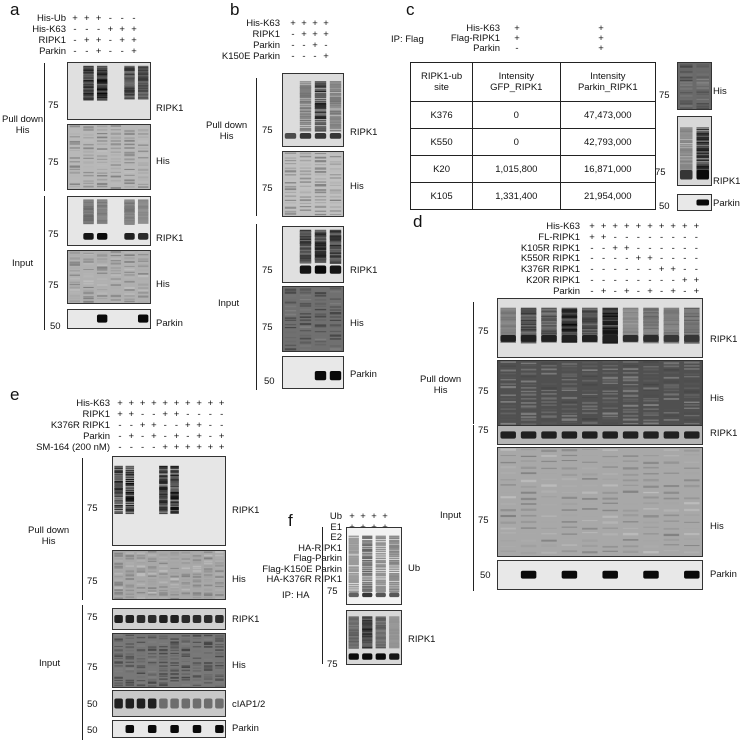  I want to click on blot-e-ciap-in, so click(169, 703).